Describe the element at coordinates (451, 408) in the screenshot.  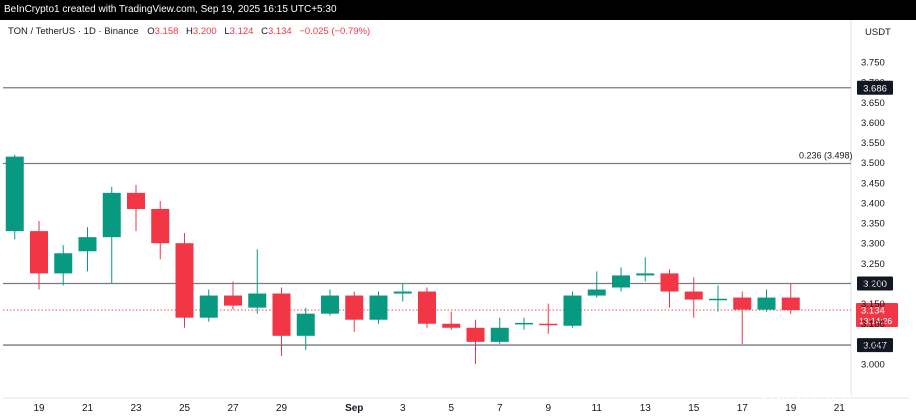
I see `x-tick-label: 5` at that location.